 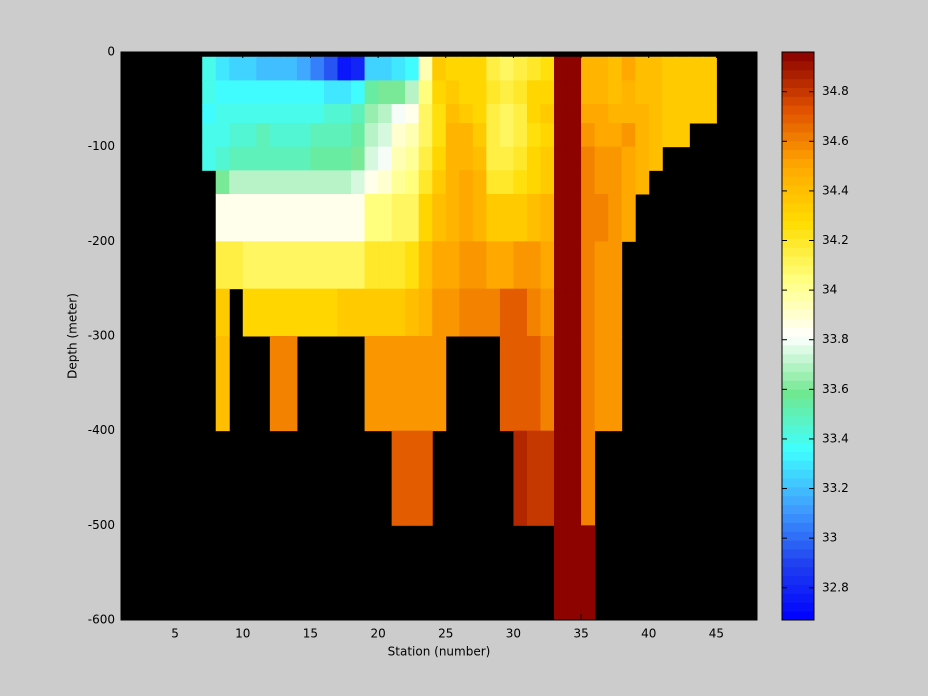 I want to click on x-axis-label: Station (number), so click(x=439, y=652).